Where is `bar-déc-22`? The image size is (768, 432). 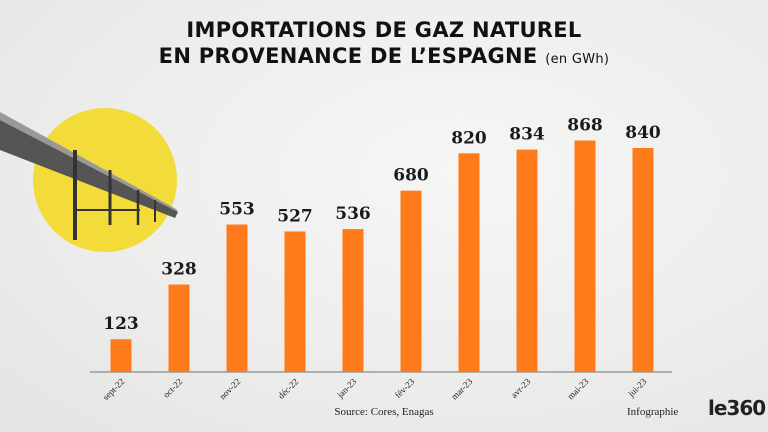
bar-déc-22 is located at coordinates (295, 301).